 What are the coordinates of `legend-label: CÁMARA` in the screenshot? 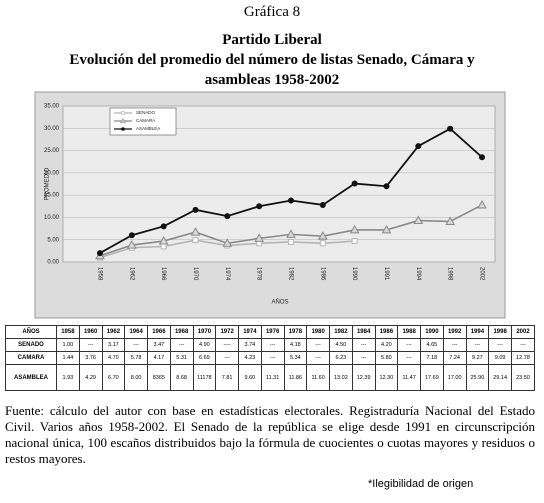 It's located at (145, 120).